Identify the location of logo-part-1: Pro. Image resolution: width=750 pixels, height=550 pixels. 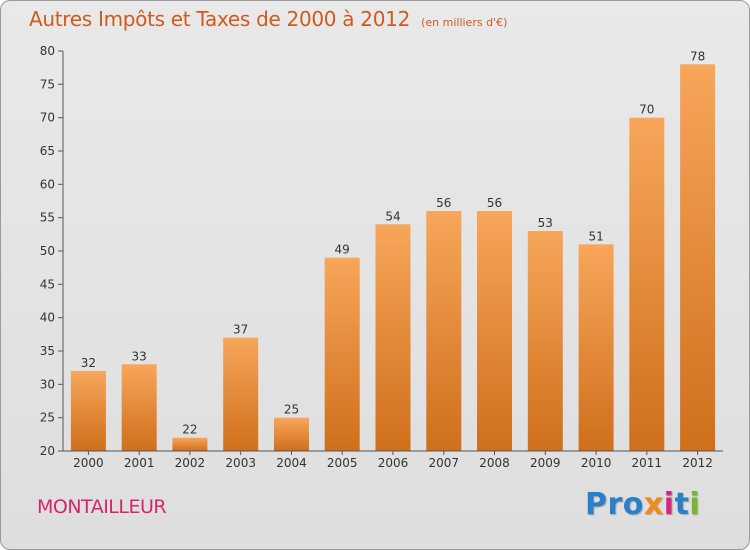
(614, 504).